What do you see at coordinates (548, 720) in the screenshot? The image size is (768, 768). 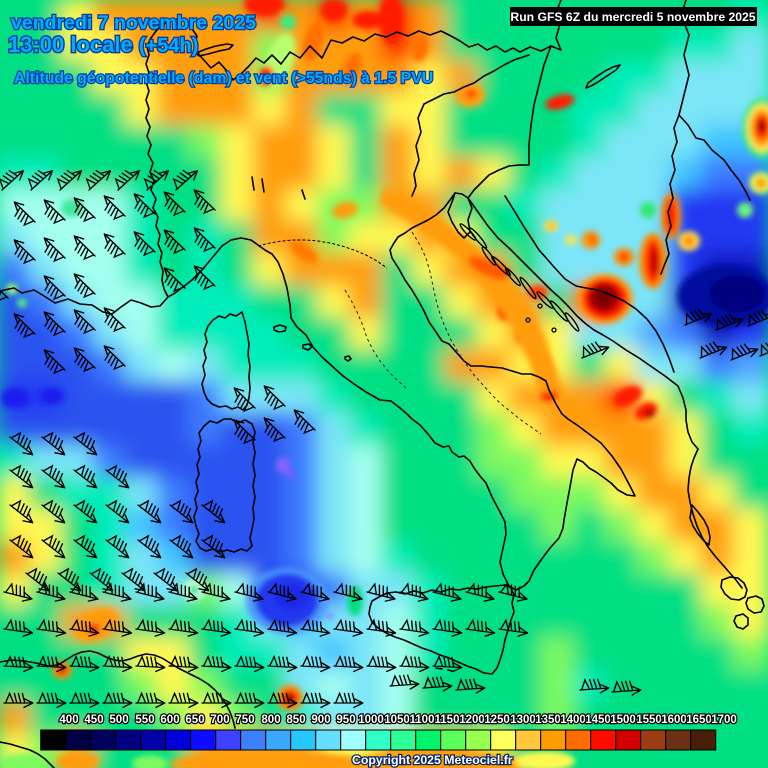 I see `svg-text: 1350` at bounding box center [548, 720].